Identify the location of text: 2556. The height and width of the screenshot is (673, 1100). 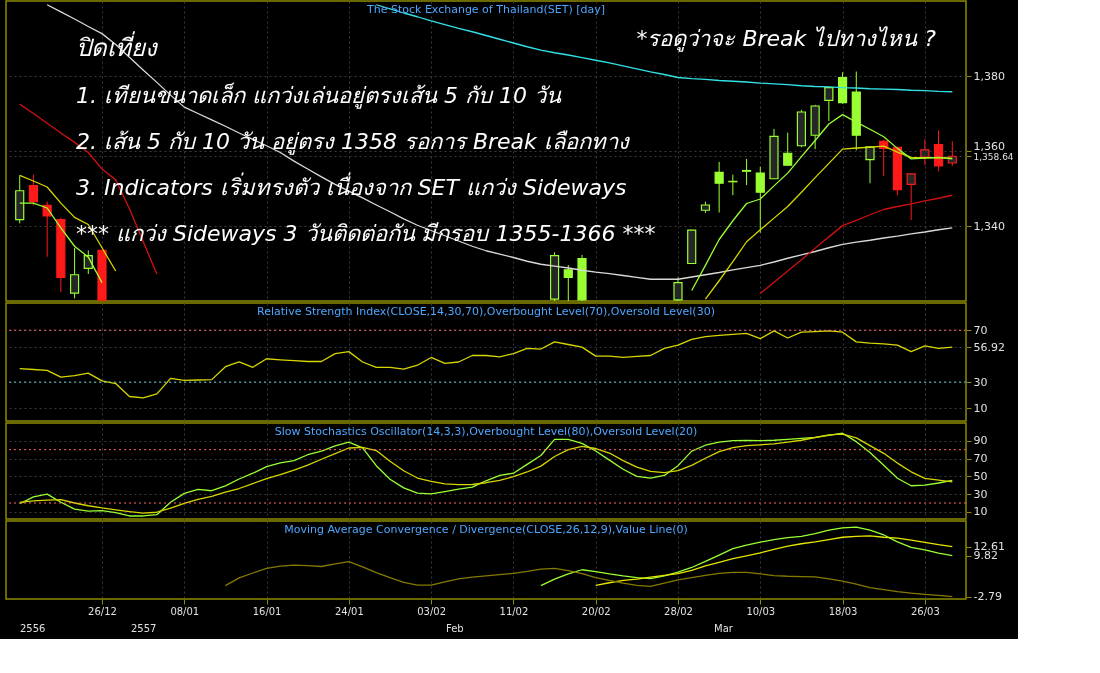
(33, 628).